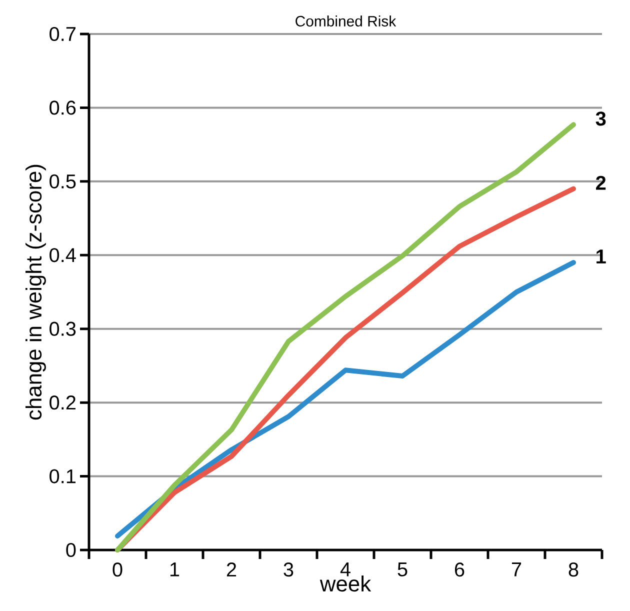 The image size is (630, 611). Describe the element at coordinates (346, 583) in the screenshot. I see `x-axis-title: week` at that location.